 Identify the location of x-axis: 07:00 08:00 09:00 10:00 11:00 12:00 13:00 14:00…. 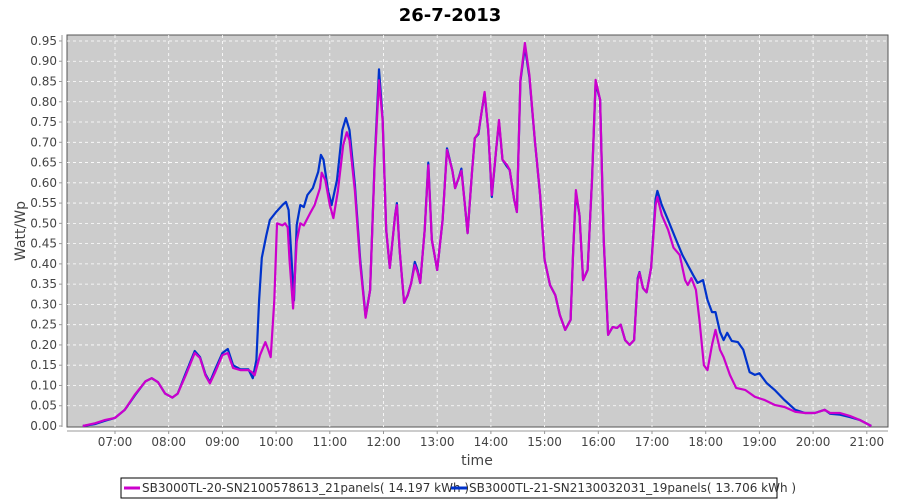
(477, 439).